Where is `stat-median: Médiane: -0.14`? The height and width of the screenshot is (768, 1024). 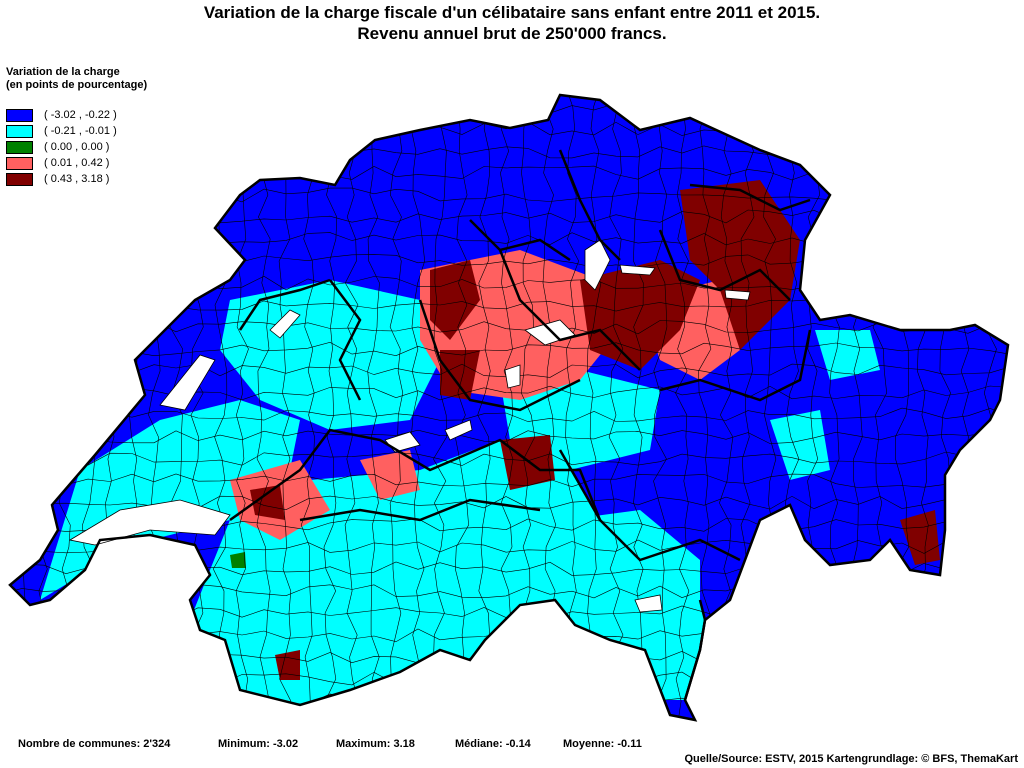
stat-median: Médiane: -0.14 is located at coordinates (493, 744).